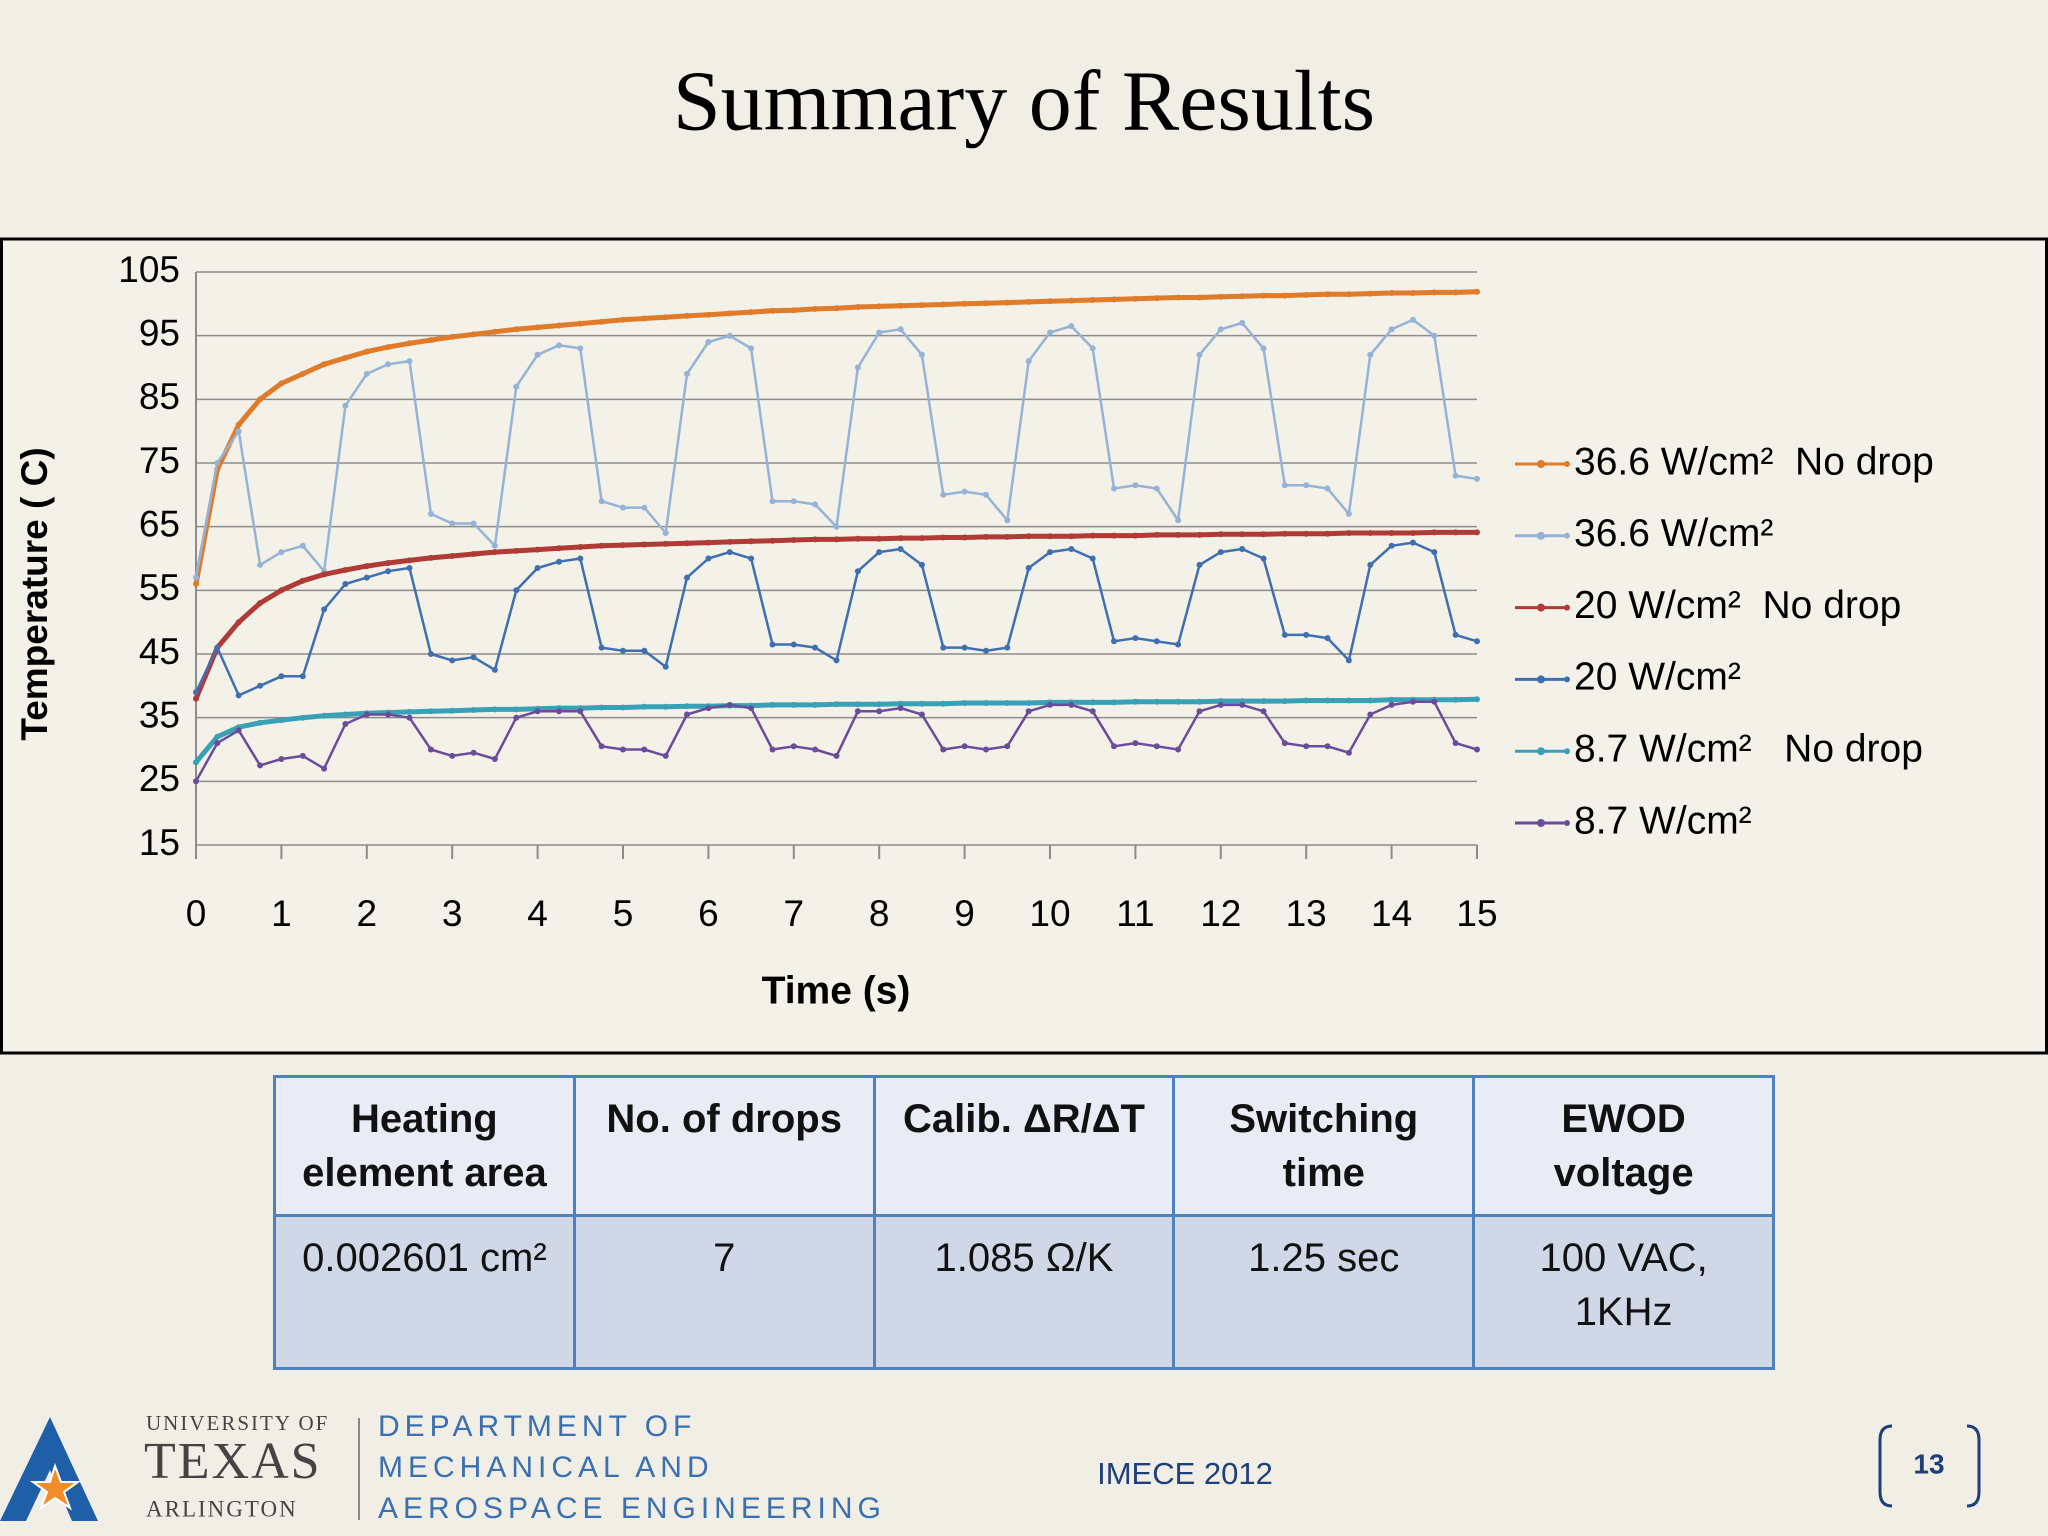 The width and height of the screenshot is (2048, 1536). I want to click on x-tick-label: 11, so click(1135, 913).